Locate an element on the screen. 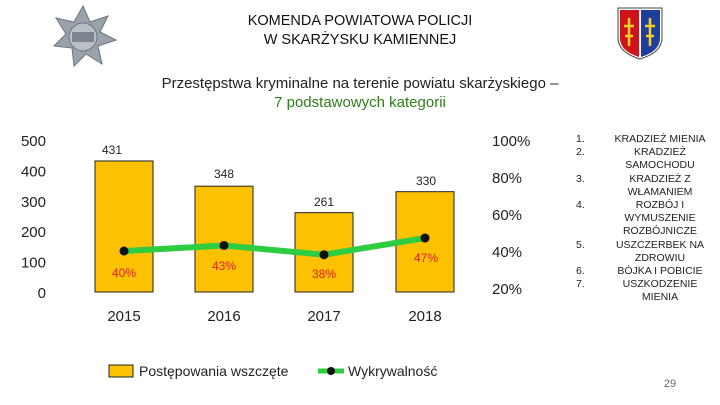 This screenshot has width=720, height=405. crime-list-item: 4. ROZBÓJ I WYMUSZENIE ROZBÓJNICZE is located at coordinates (637, 219).